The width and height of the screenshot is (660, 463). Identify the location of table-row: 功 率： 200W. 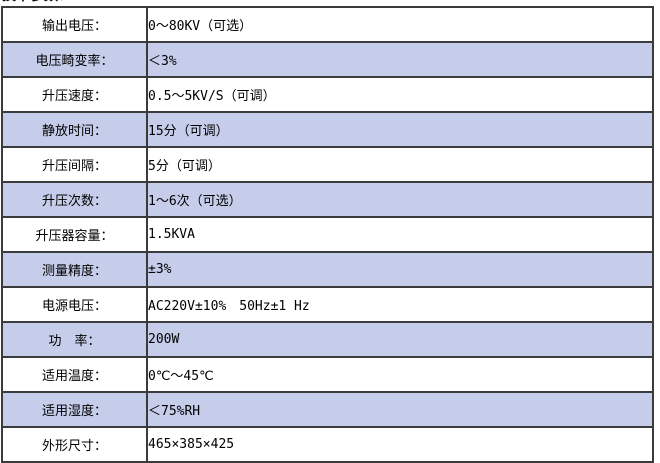
(327, 339).